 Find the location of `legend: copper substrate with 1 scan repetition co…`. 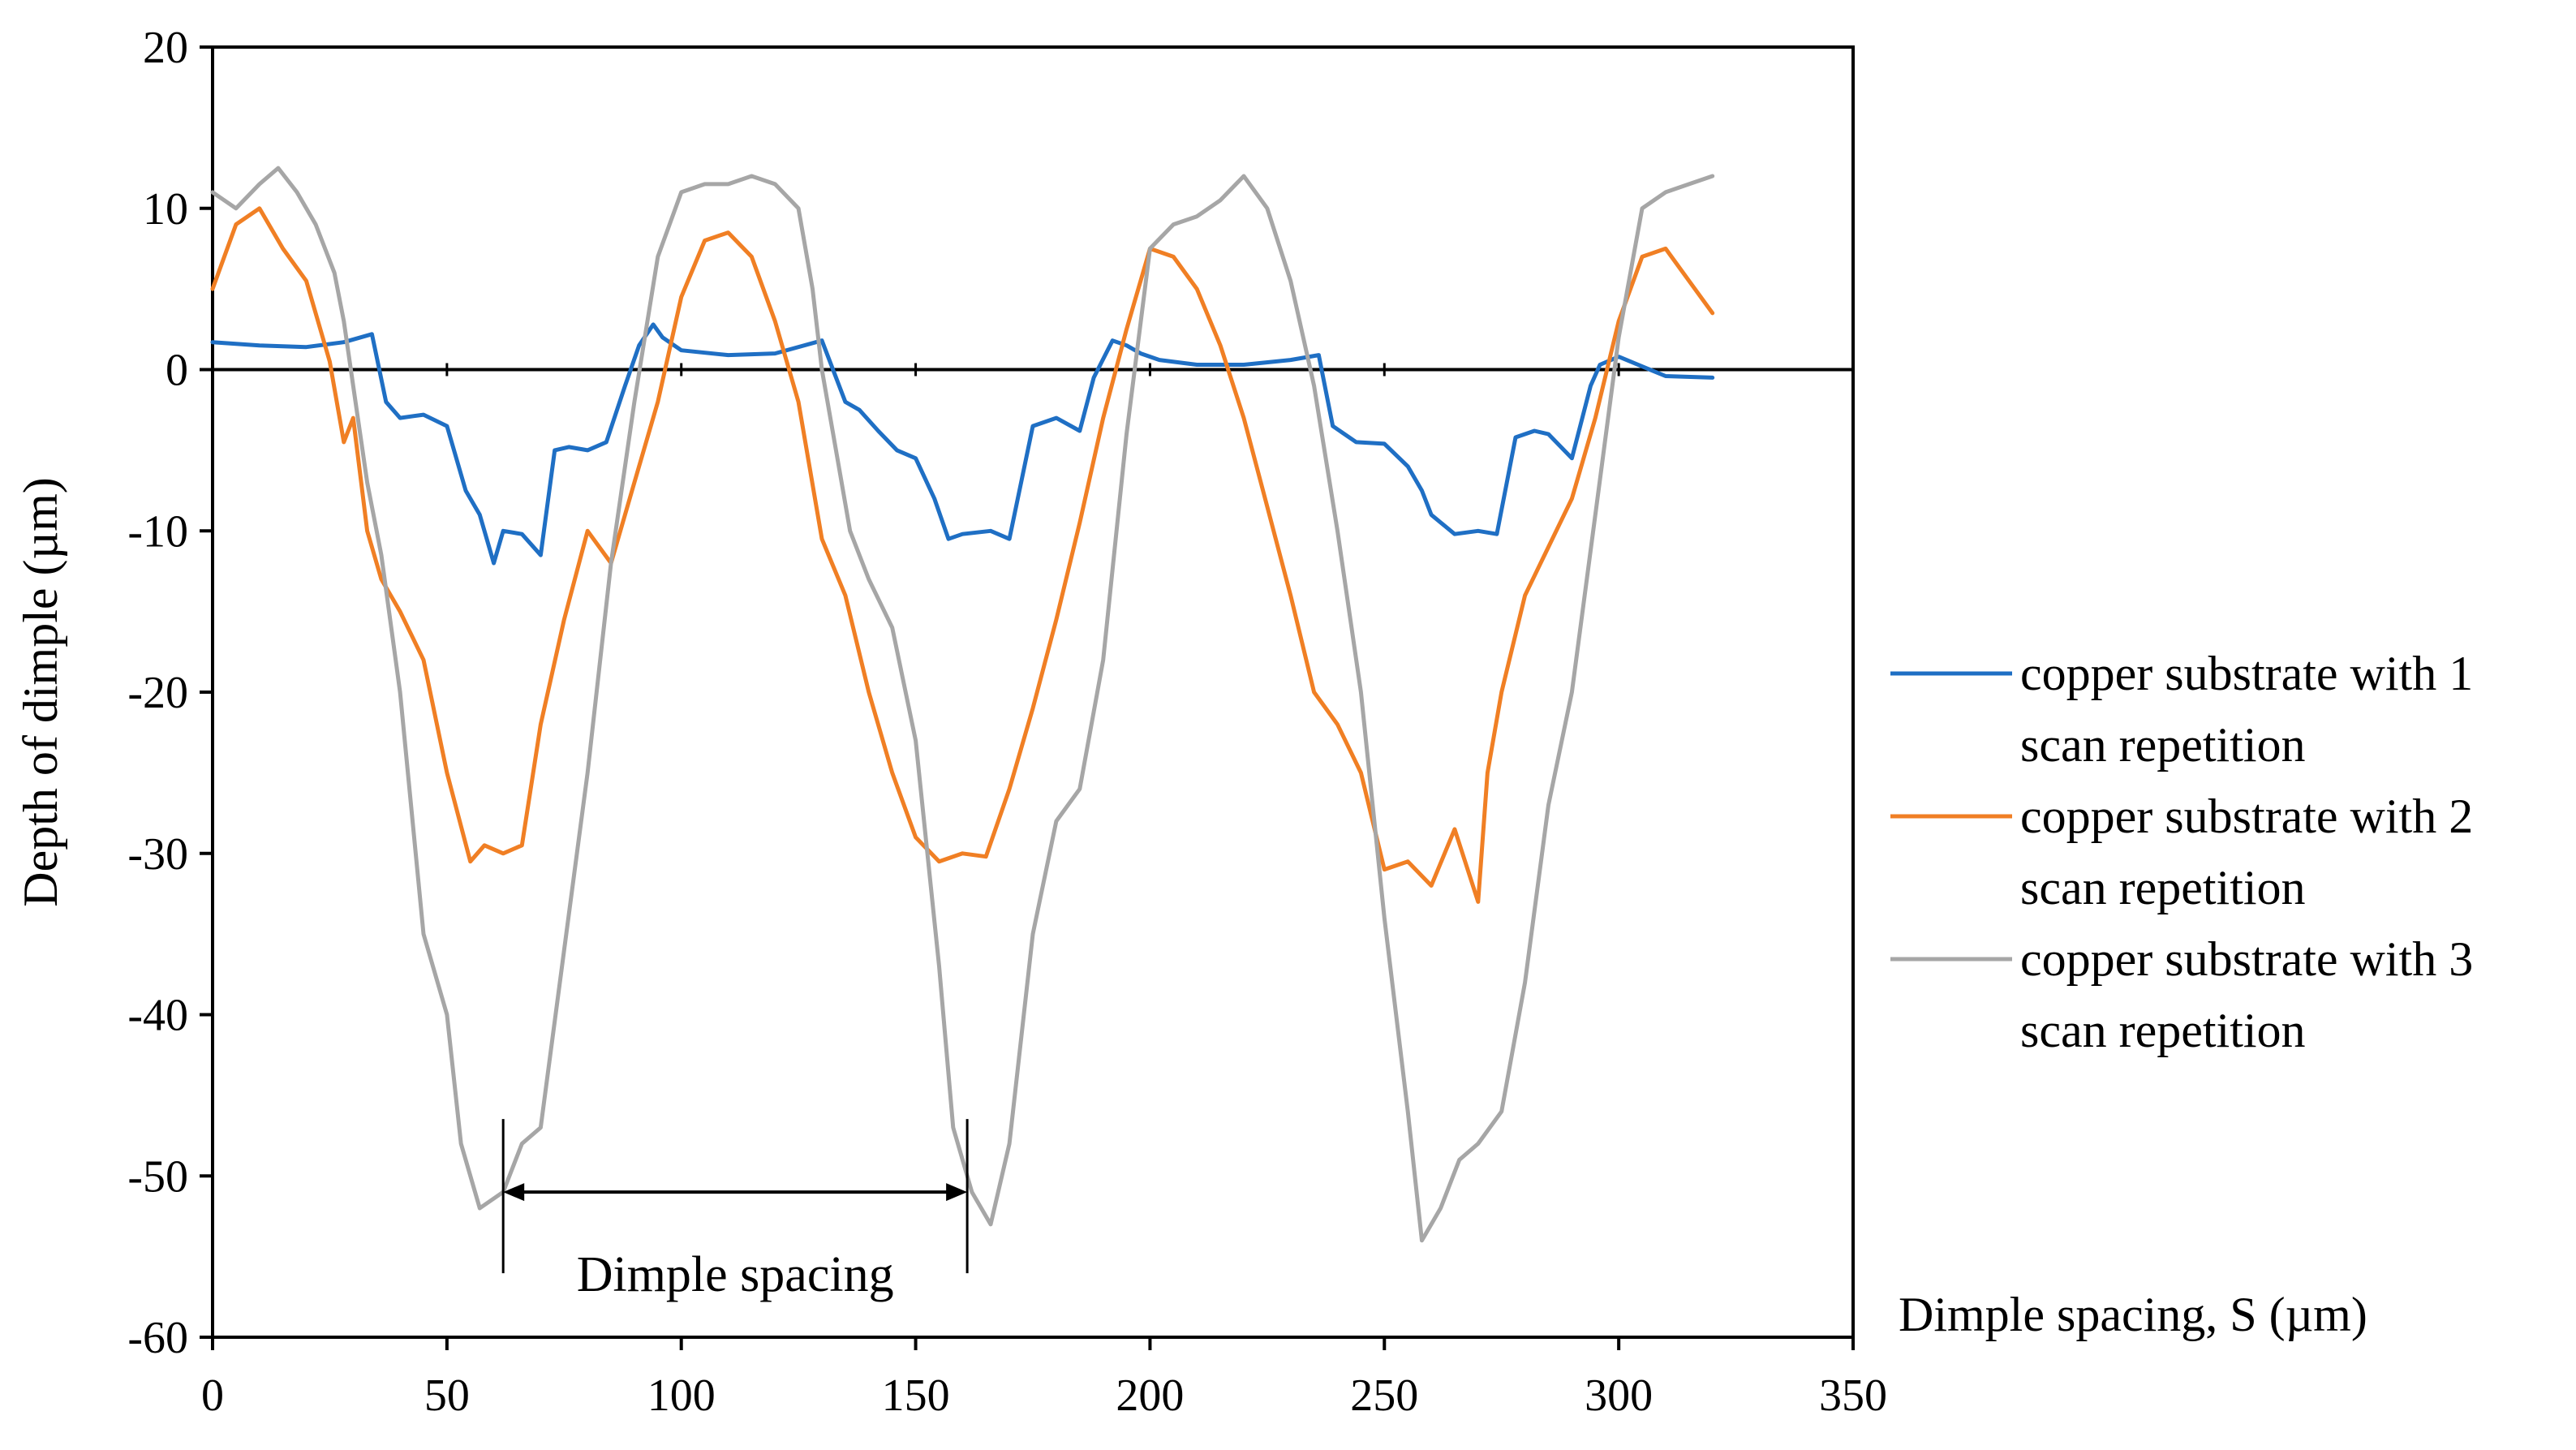

legend: copper substrate with 1 scan repetition co… is located at coordinates (2181, 852).